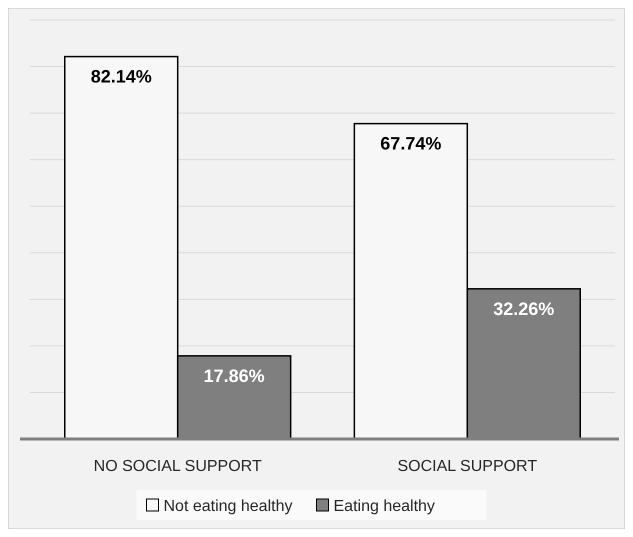 This screenshot has height=537, width=633. Describe the element at coordinates (411, 144) in the screenshot. I see `data-label: 67.74%` at that location.